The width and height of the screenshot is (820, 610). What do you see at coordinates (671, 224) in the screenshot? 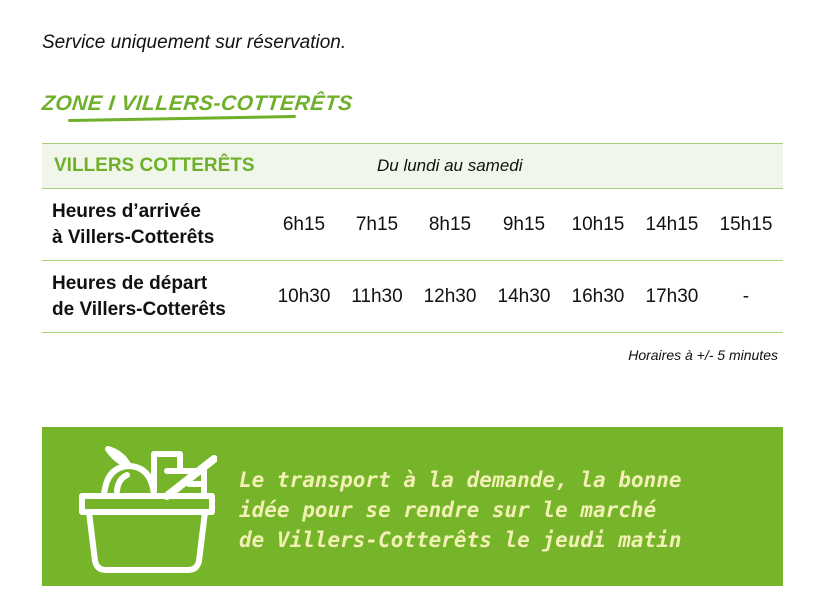
I see `time-cell: 14h15` at bounding box center [671, 224].